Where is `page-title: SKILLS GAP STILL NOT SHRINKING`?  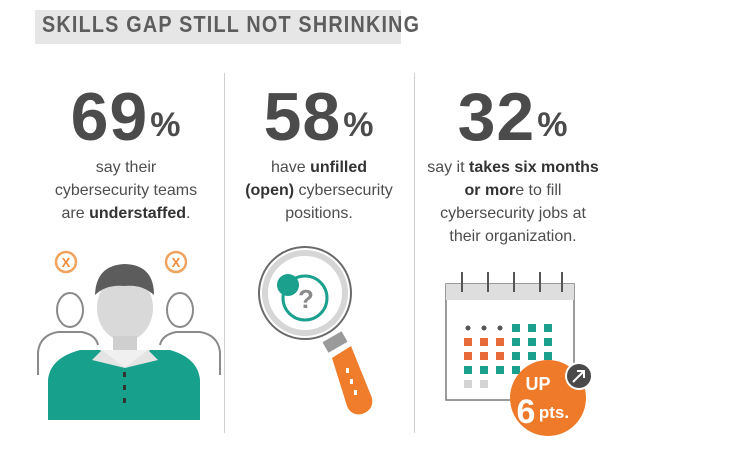
page-title: SKILLS GAP STILL NOT SHRINKING is located at coordinates (231, 24).